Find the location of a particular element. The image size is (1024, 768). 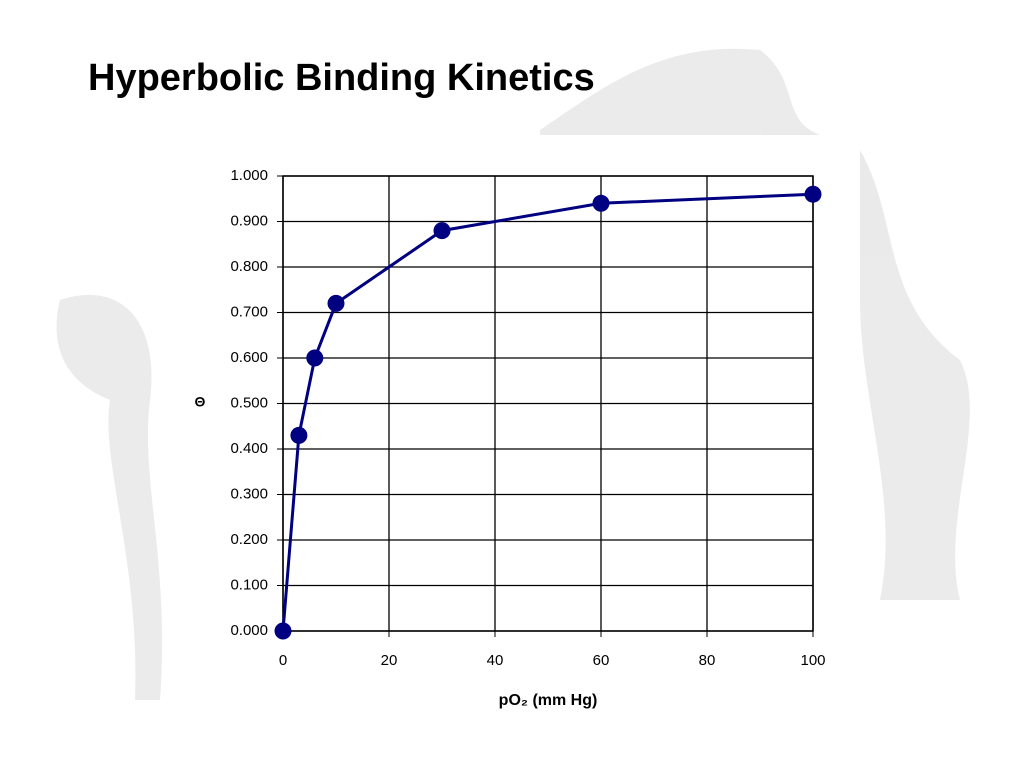

x-axis-label: pO₂ (mm Hg) is located at coordinates (548, 700).